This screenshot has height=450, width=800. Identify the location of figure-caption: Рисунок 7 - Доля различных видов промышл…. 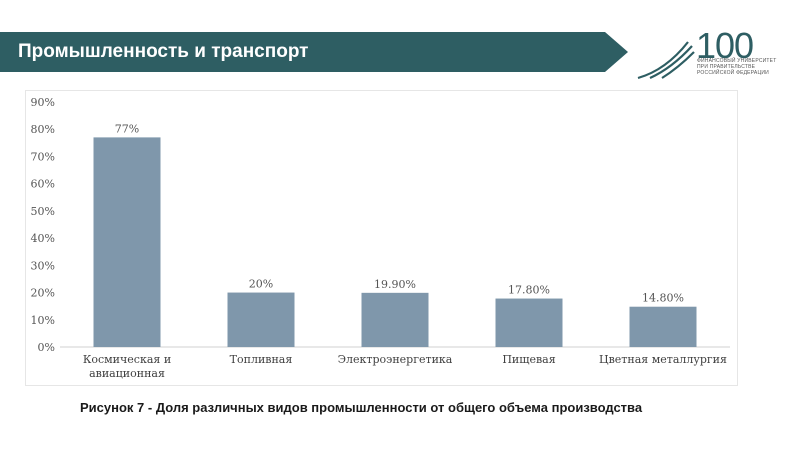
(361, 407).